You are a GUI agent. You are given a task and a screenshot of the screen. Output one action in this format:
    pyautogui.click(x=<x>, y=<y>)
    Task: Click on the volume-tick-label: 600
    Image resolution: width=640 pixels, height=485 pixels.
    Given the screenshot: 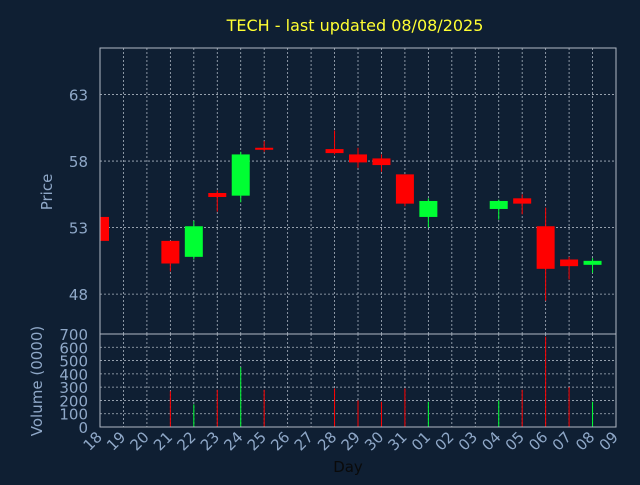 What is the action you would take?
    pyautogui.click(x=73, y=348)
    